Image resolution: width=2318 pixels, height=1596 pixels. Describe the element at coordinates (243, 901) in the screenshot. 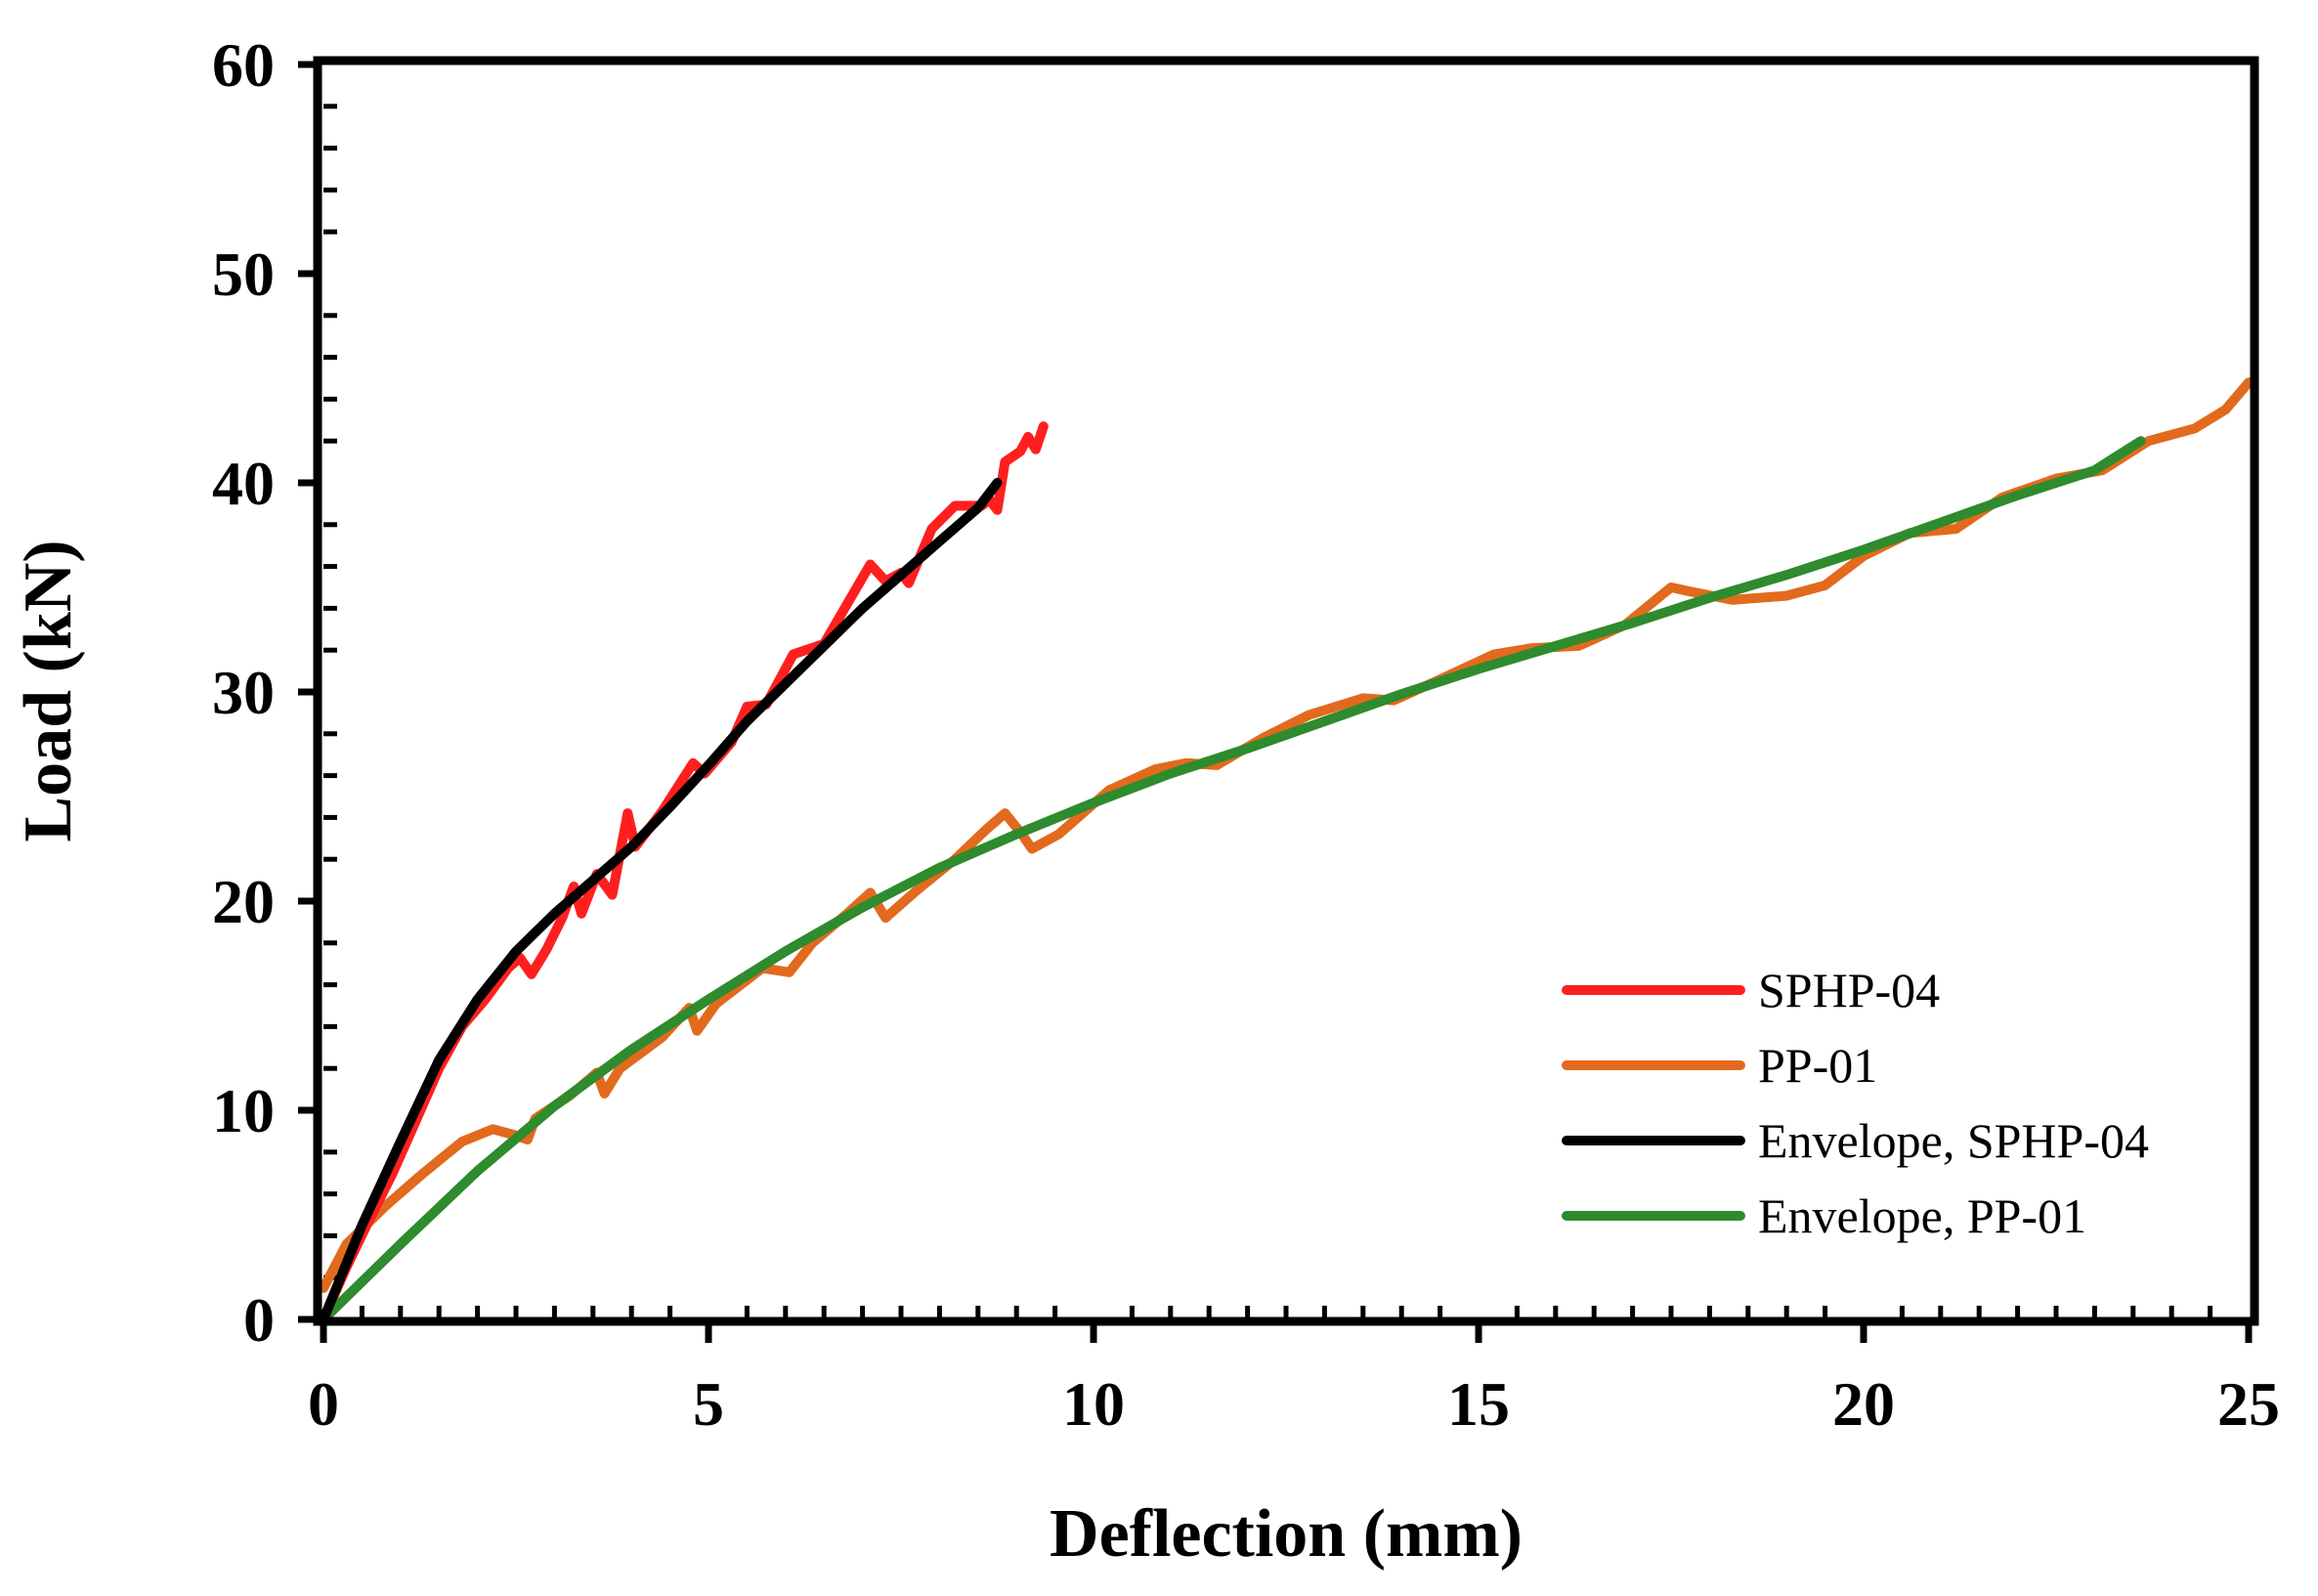

I see `y-tick-label: 20` at that location.